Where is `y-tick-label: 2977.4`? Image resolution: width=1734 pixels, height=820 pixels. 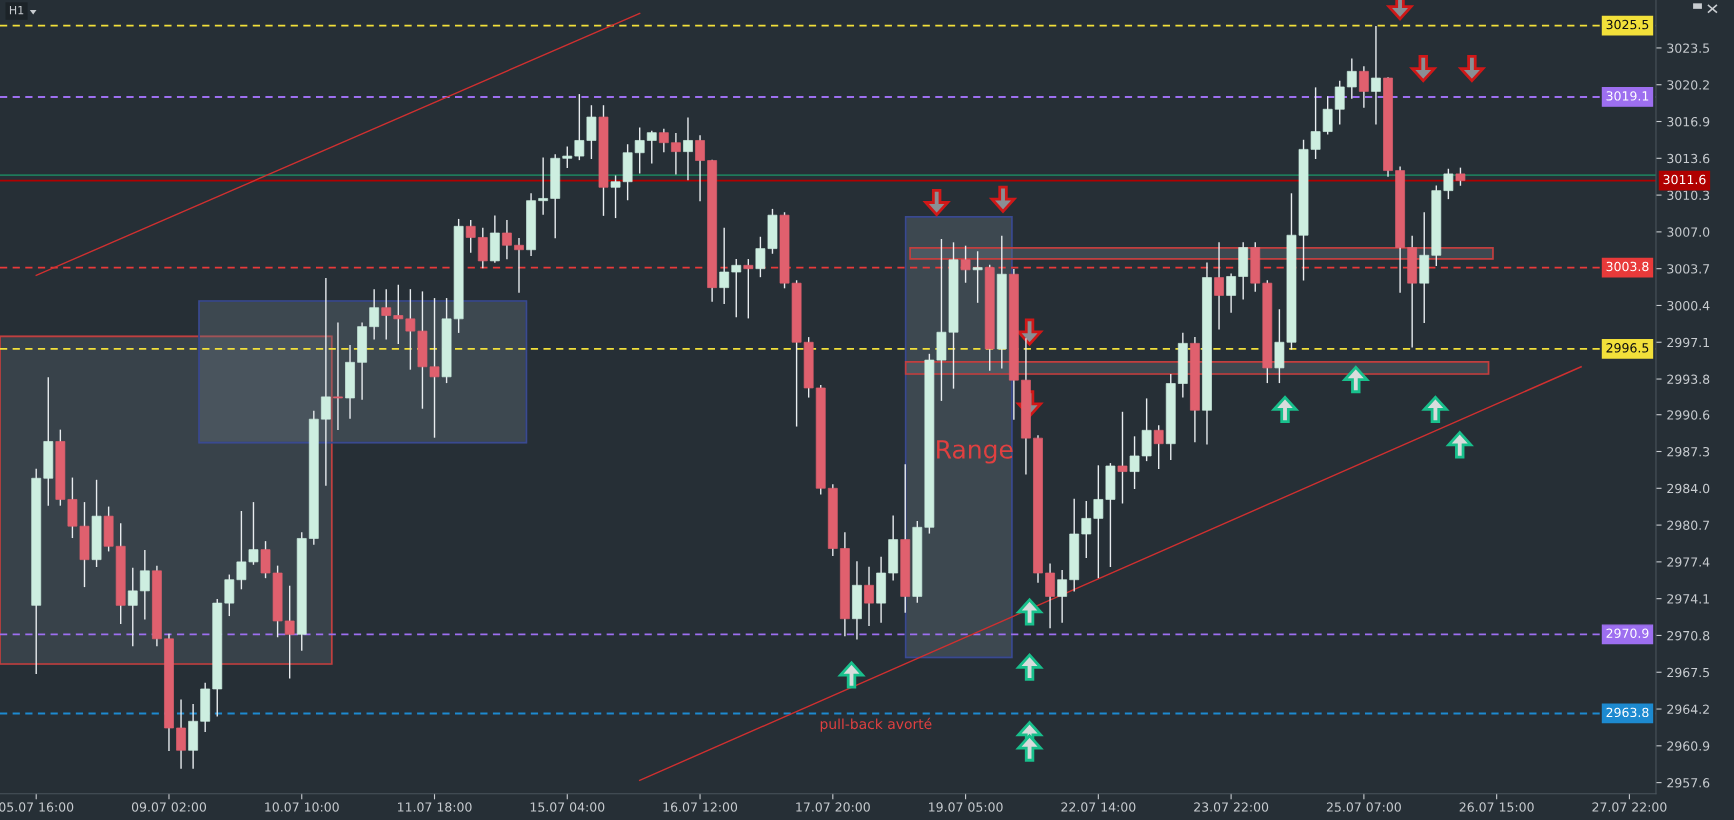
y-tick-label: 2977.4 is located at coordinates (1688, 562).